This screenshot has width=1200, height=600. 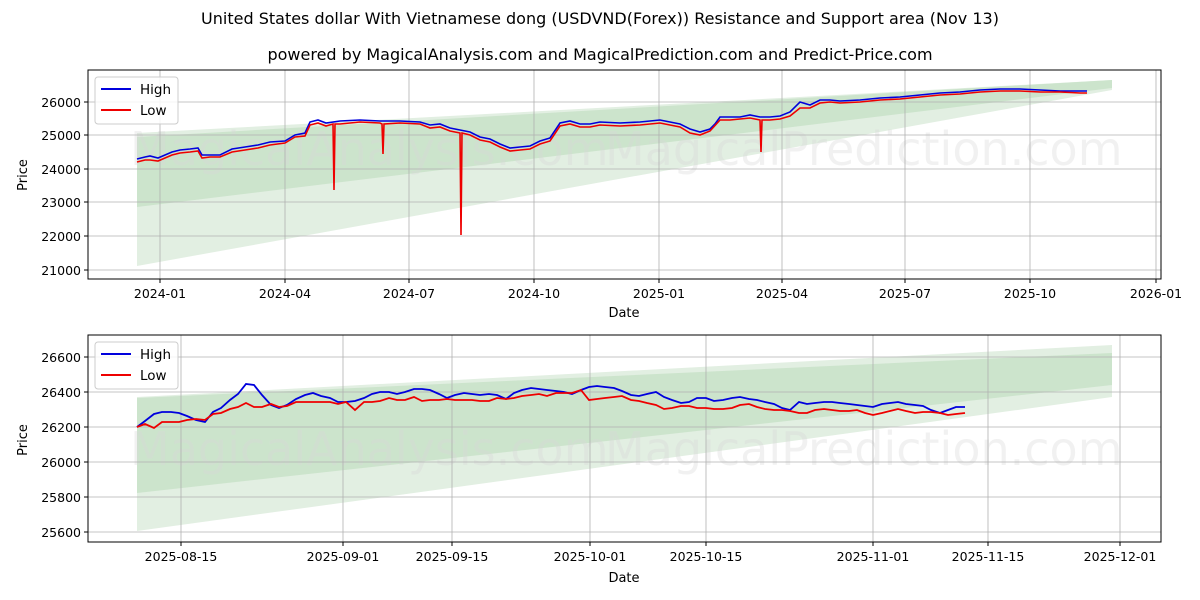 What do you see at coordinates (136, 365) in the screenshot?
I see `bottom-legend: High Low` at bounding box center [136, 365].